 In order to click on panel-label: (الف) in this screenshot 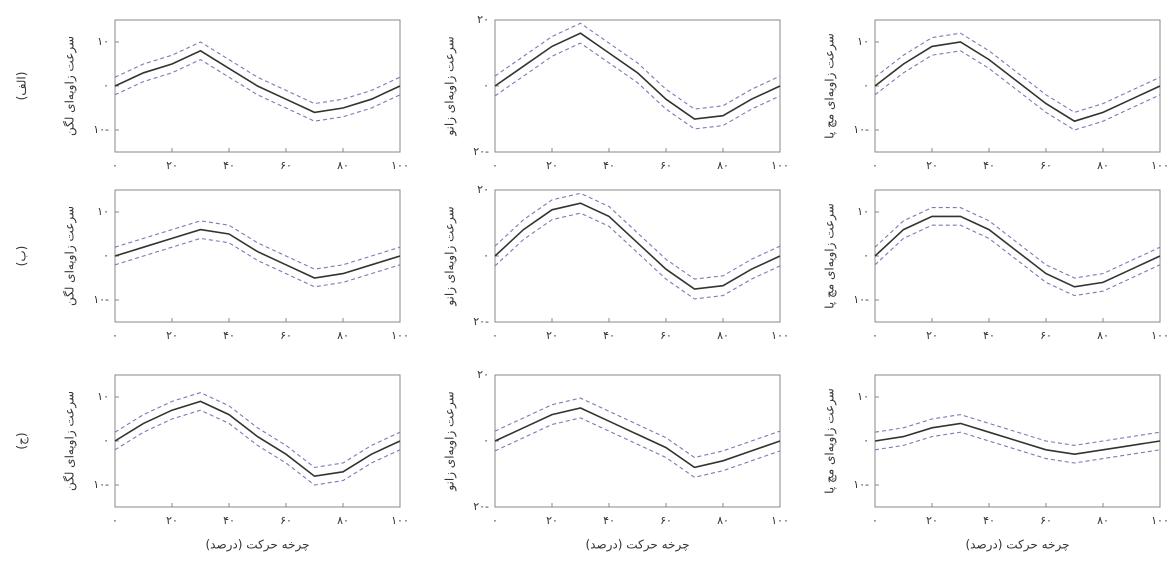, I will do `click(22, 86)`.